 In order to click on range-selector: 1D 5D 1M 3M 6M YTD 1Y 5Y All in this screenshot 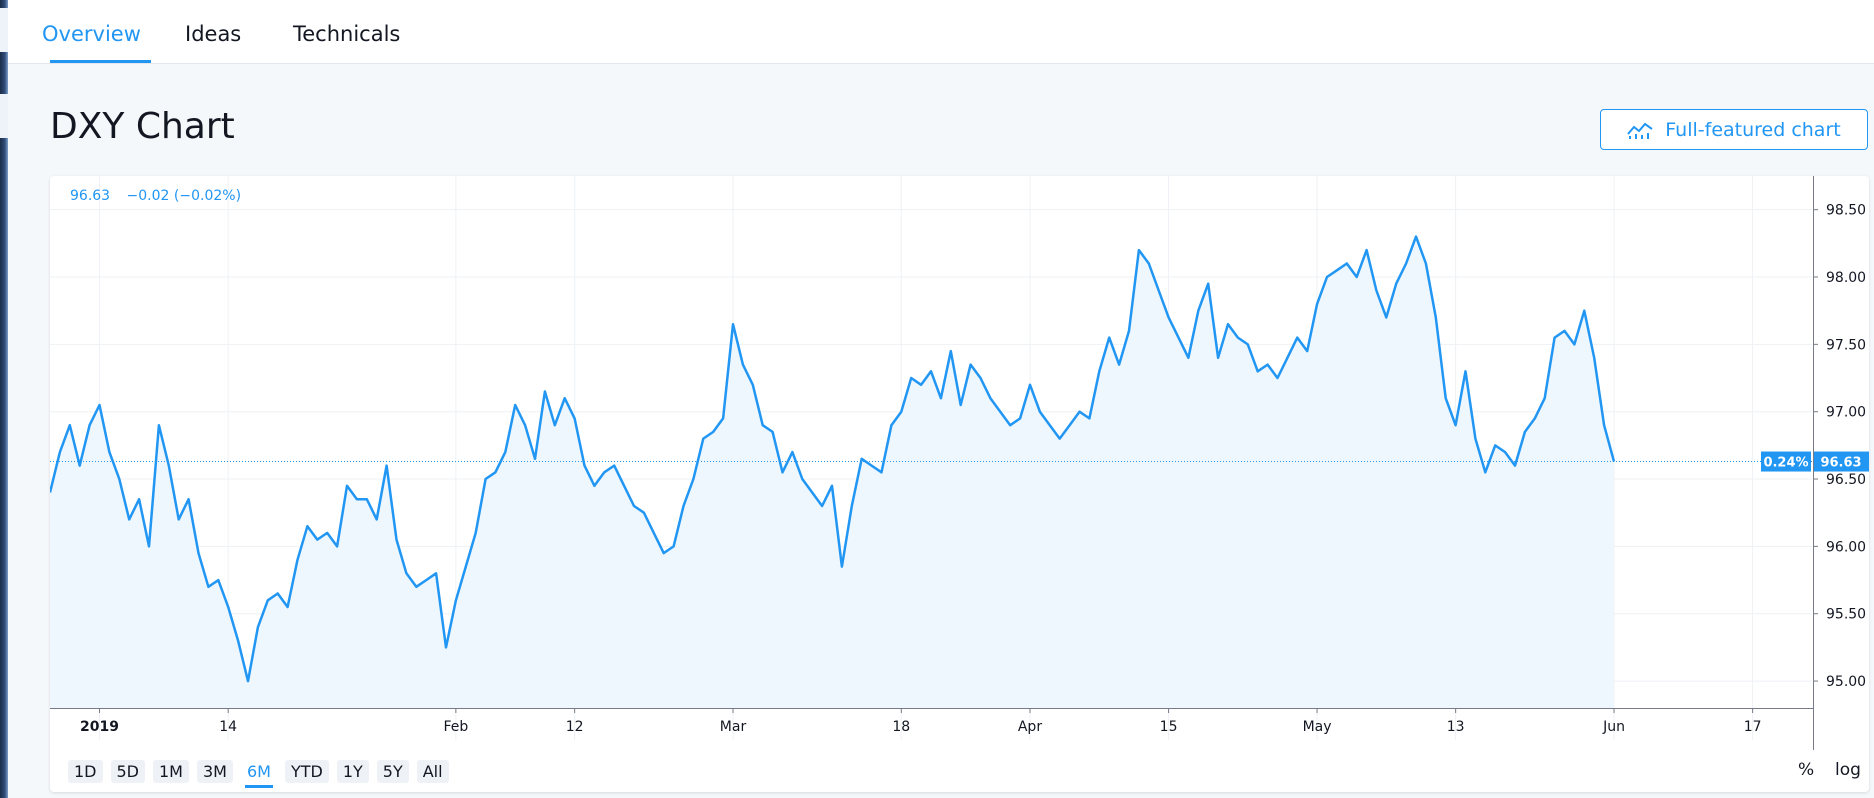, I will do `click(258, 774)`.